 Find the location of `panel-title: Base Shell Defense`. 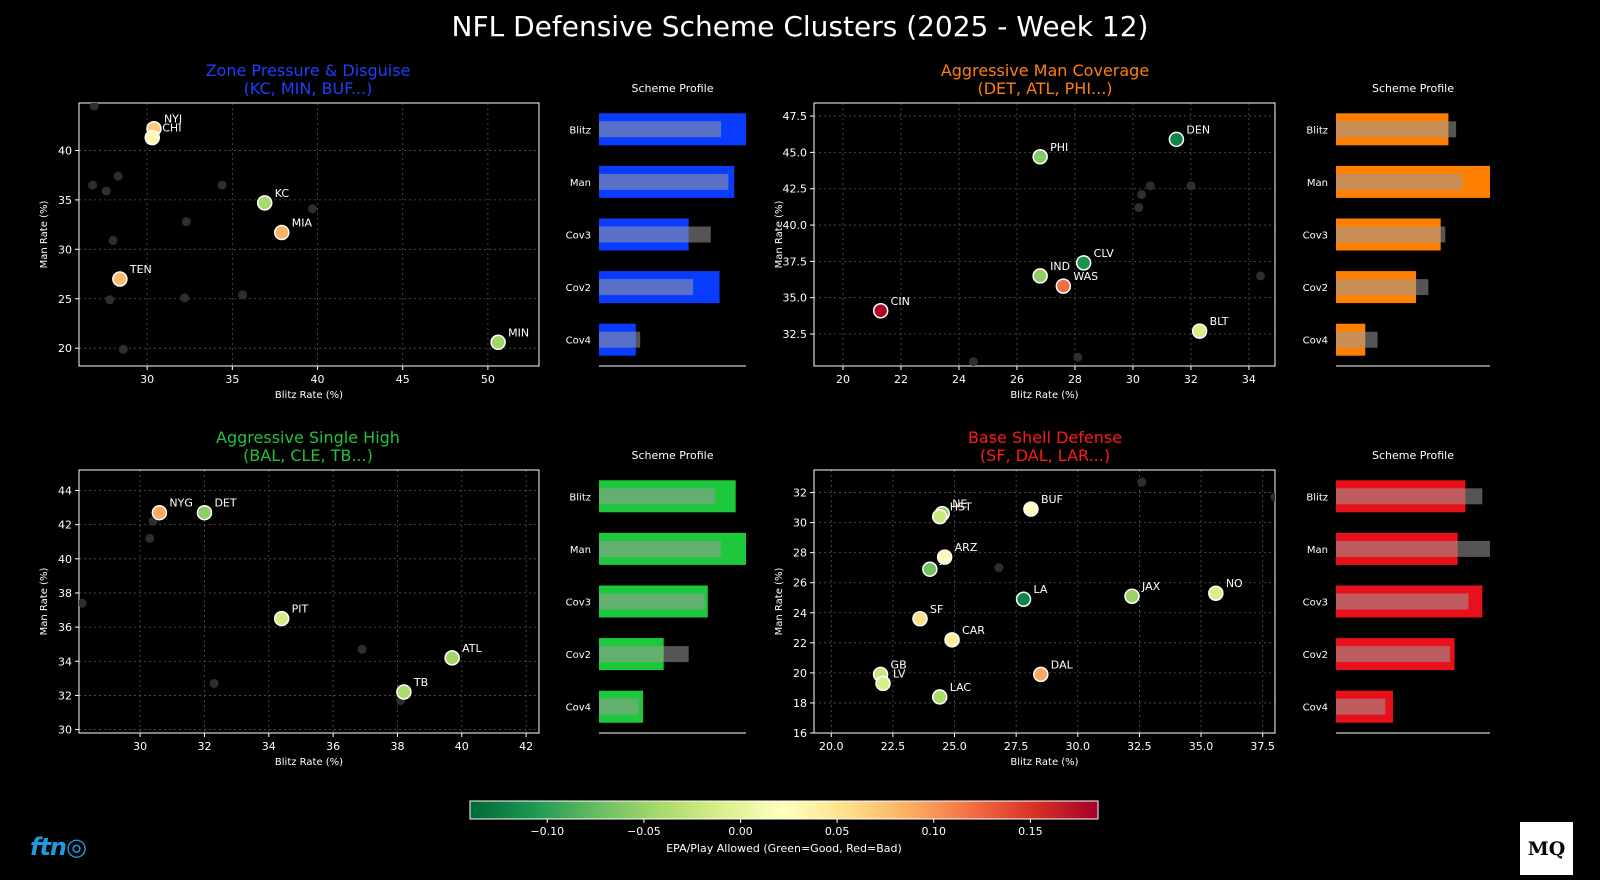

panel-title: Base Shell Defense is located at coordinates (1045, 437).